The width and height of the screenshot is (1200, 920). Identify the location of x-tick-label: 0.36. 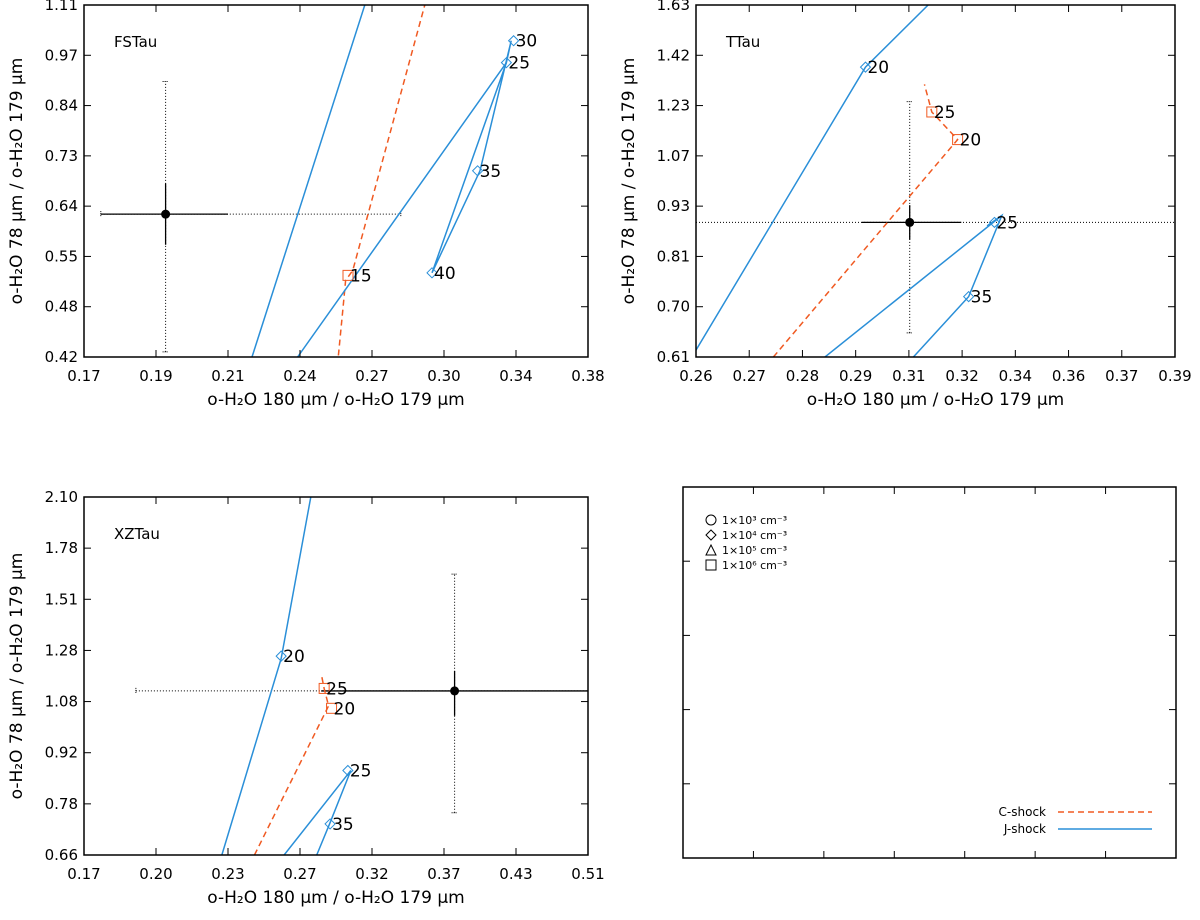
(1068, 376).